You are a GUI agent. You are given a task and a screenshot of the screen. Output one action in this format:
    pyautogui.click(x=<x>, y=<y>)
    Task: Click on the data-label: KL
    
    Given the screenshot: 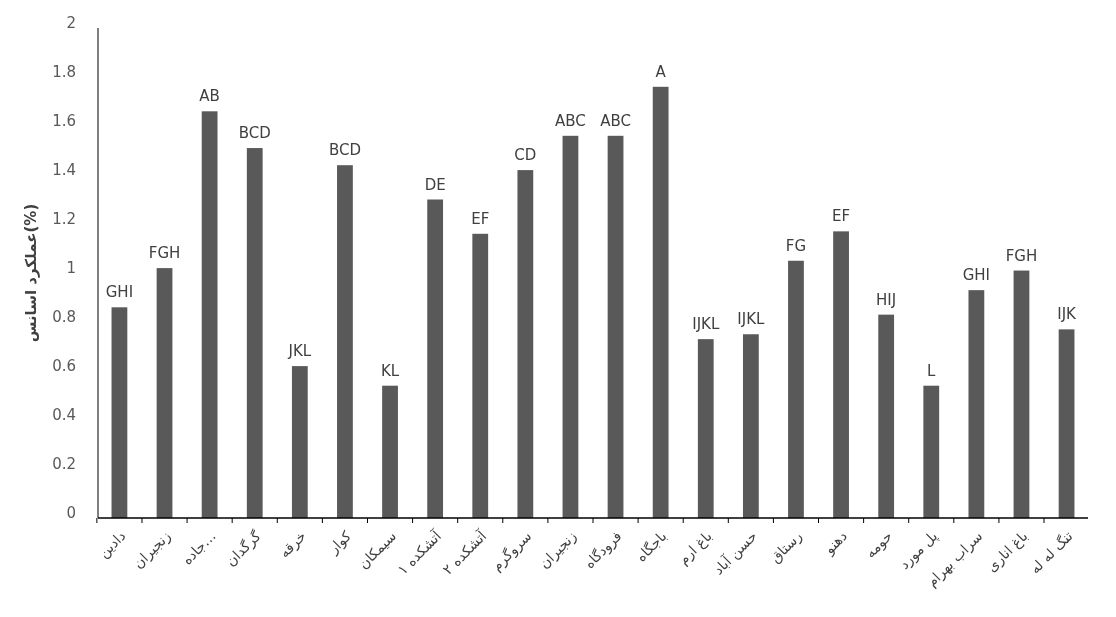 What is the action you would take?
    pyautogui.click(x=390, y=370)
    